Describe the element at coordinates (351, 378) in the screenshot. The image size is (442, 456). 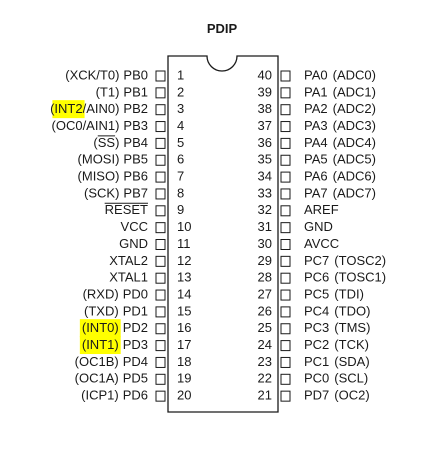
I see `pin-function: (SCL)` at that location.